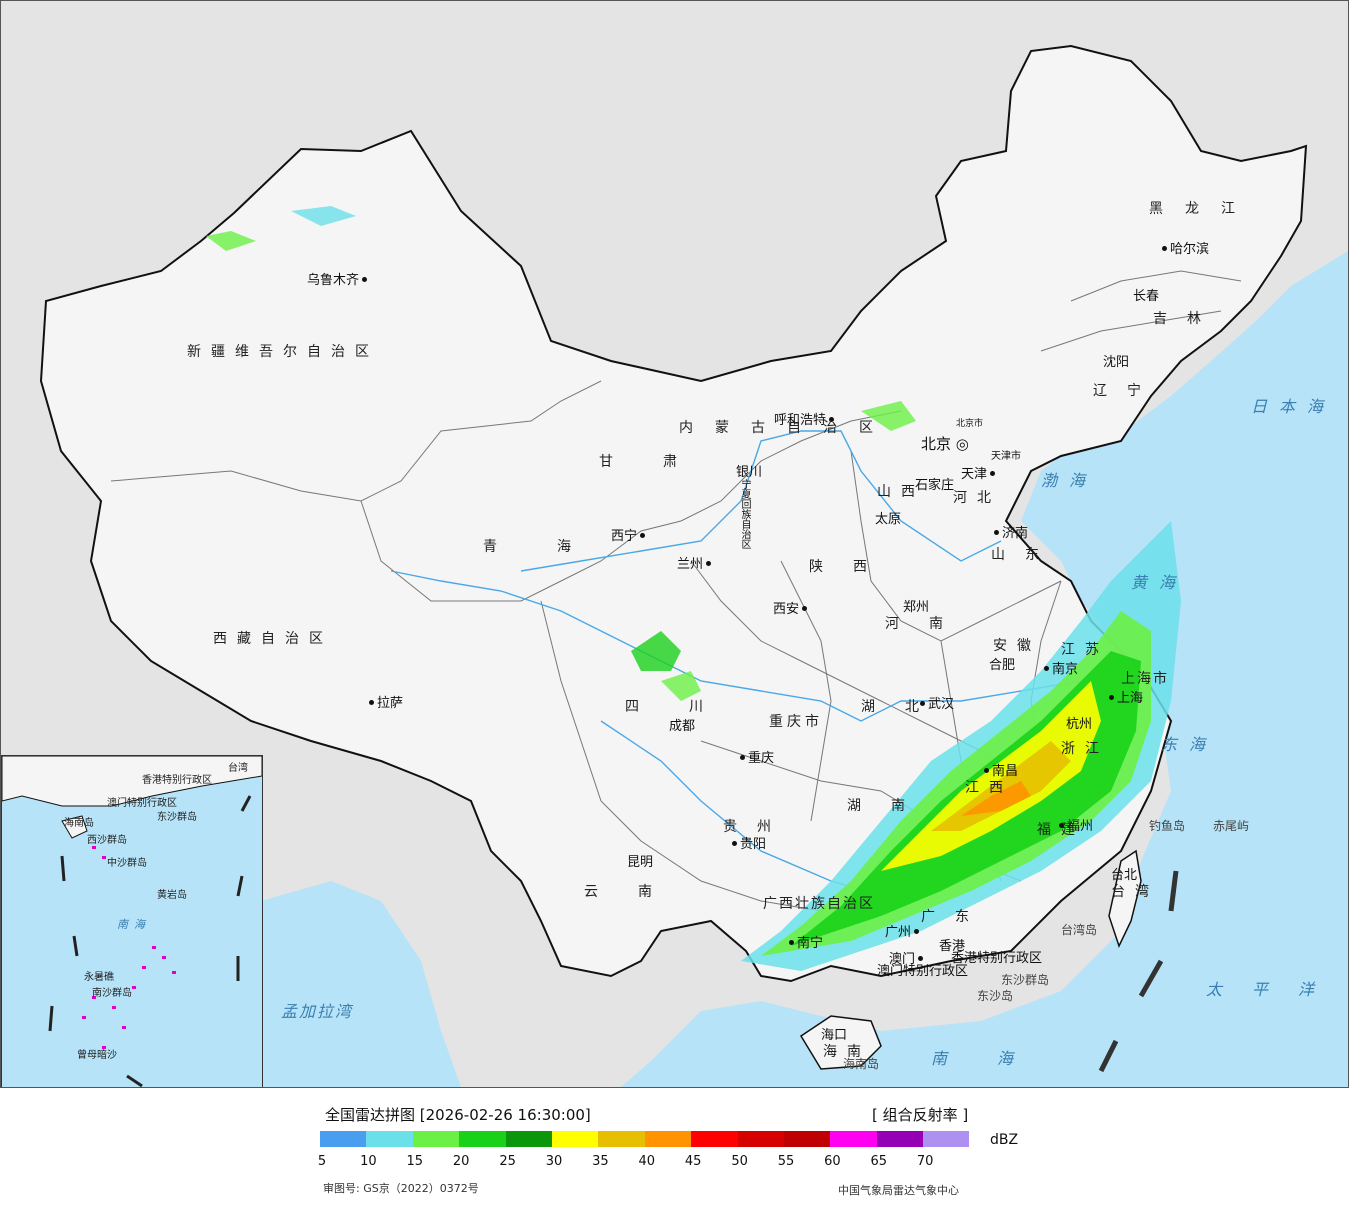 The height and width of the screenshot is (1208, 1349). Describe the element at coordinates (629, 534) in the screenshot. I see `city-label: 西宁` at that location.